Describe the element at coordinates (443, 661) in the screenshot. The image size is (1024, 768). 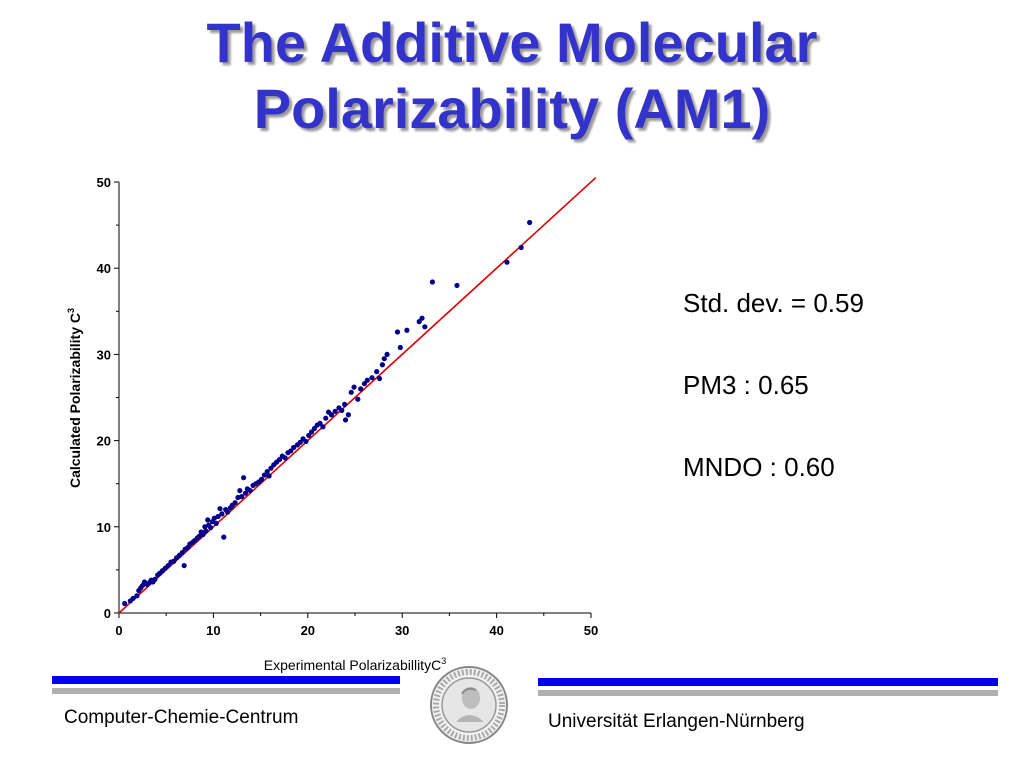
I see `x-axis-label-unit-sup: 3` at that location.